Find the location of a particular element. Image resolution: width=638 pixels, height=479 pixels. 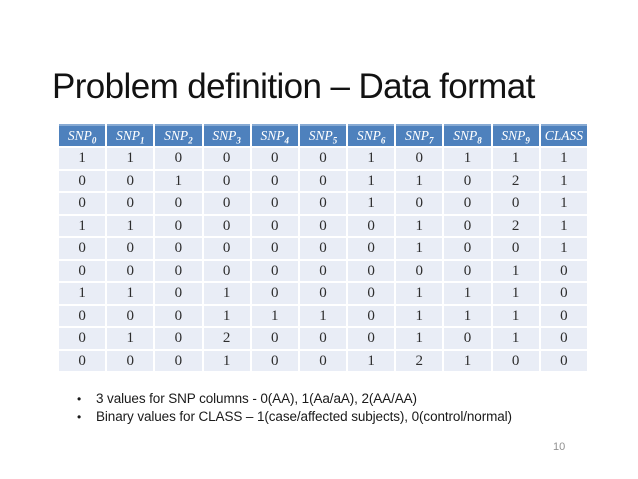

column-header-snp6: SNP6 is located at coordinates (371, 135).